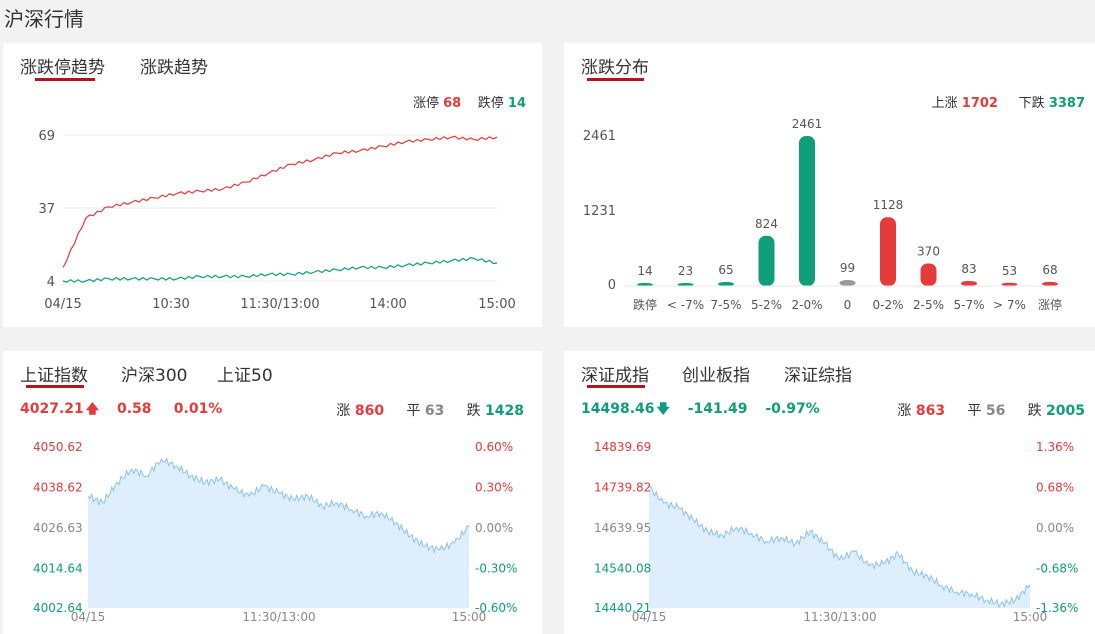  I want to click on x-axis-time-label: 11:30/13:00, so click(278, 617).